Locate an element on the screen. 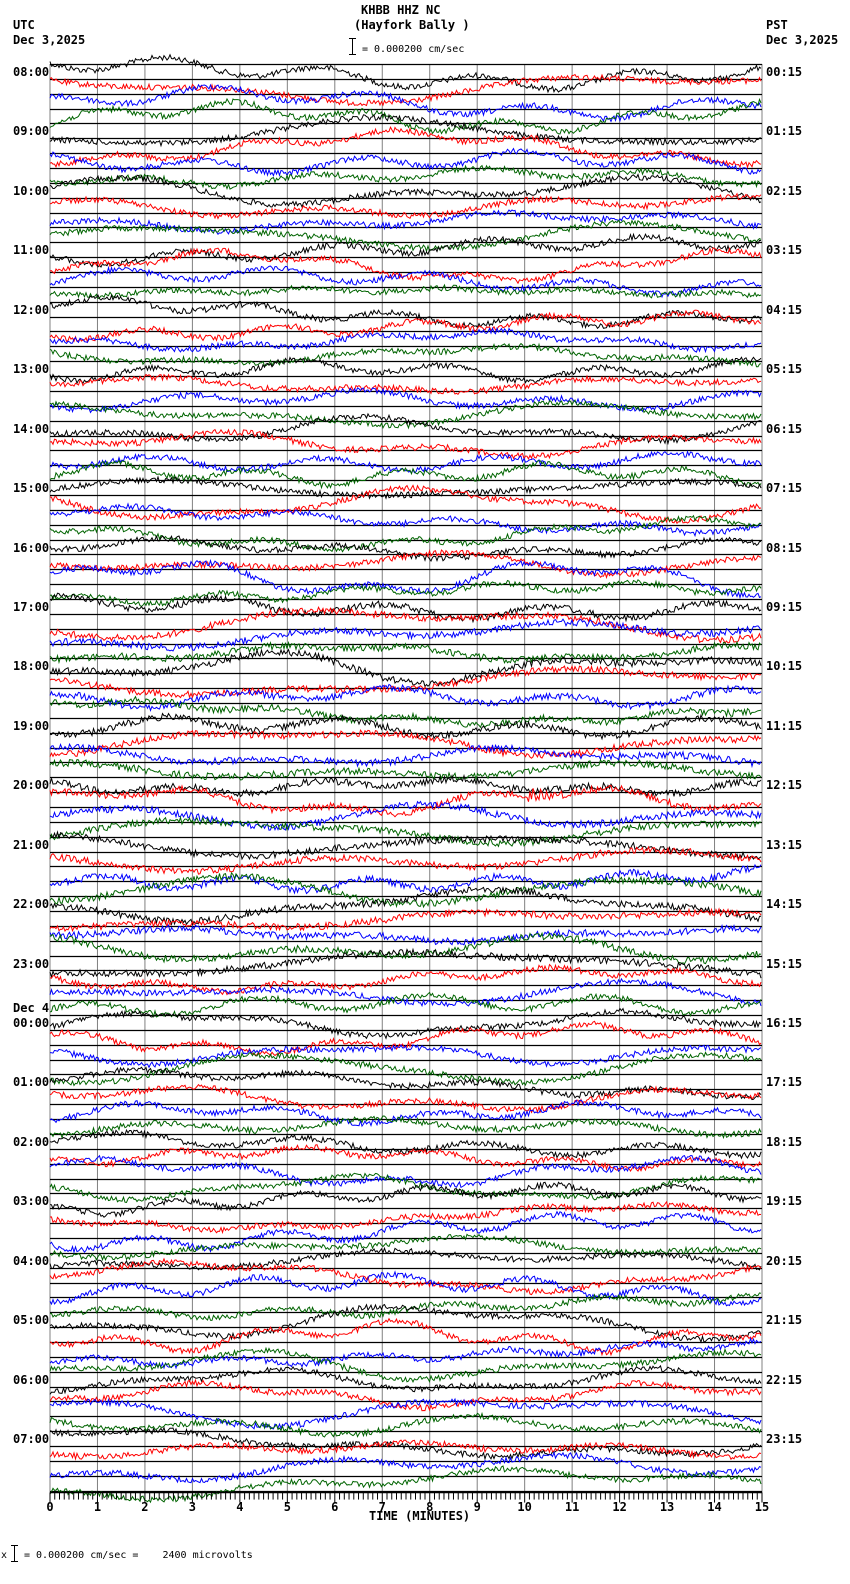 This screenshot has height=1584, width=850. utc-hour-label: 17:00 is located at coordinates (31, 606).